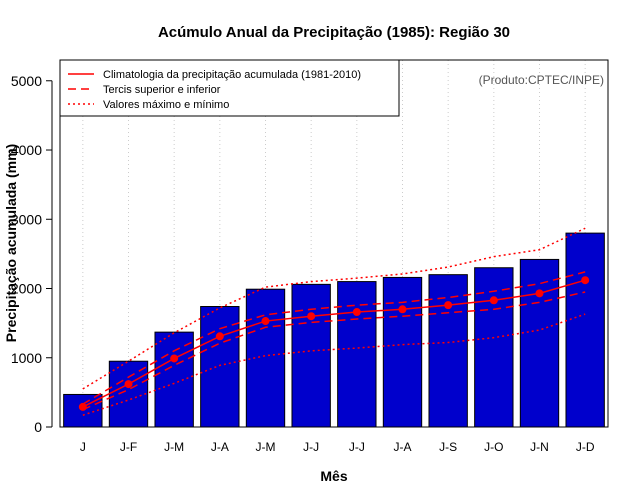 The width and height of the screenshot is (640, 500). What do you see at coordinates (337, 447) in the screenshot?
I see `x-axis: J J-F J-M J-A J-M J-J J-J J-A J-S J-O J-N J-D` at bounding box center [337, 447].